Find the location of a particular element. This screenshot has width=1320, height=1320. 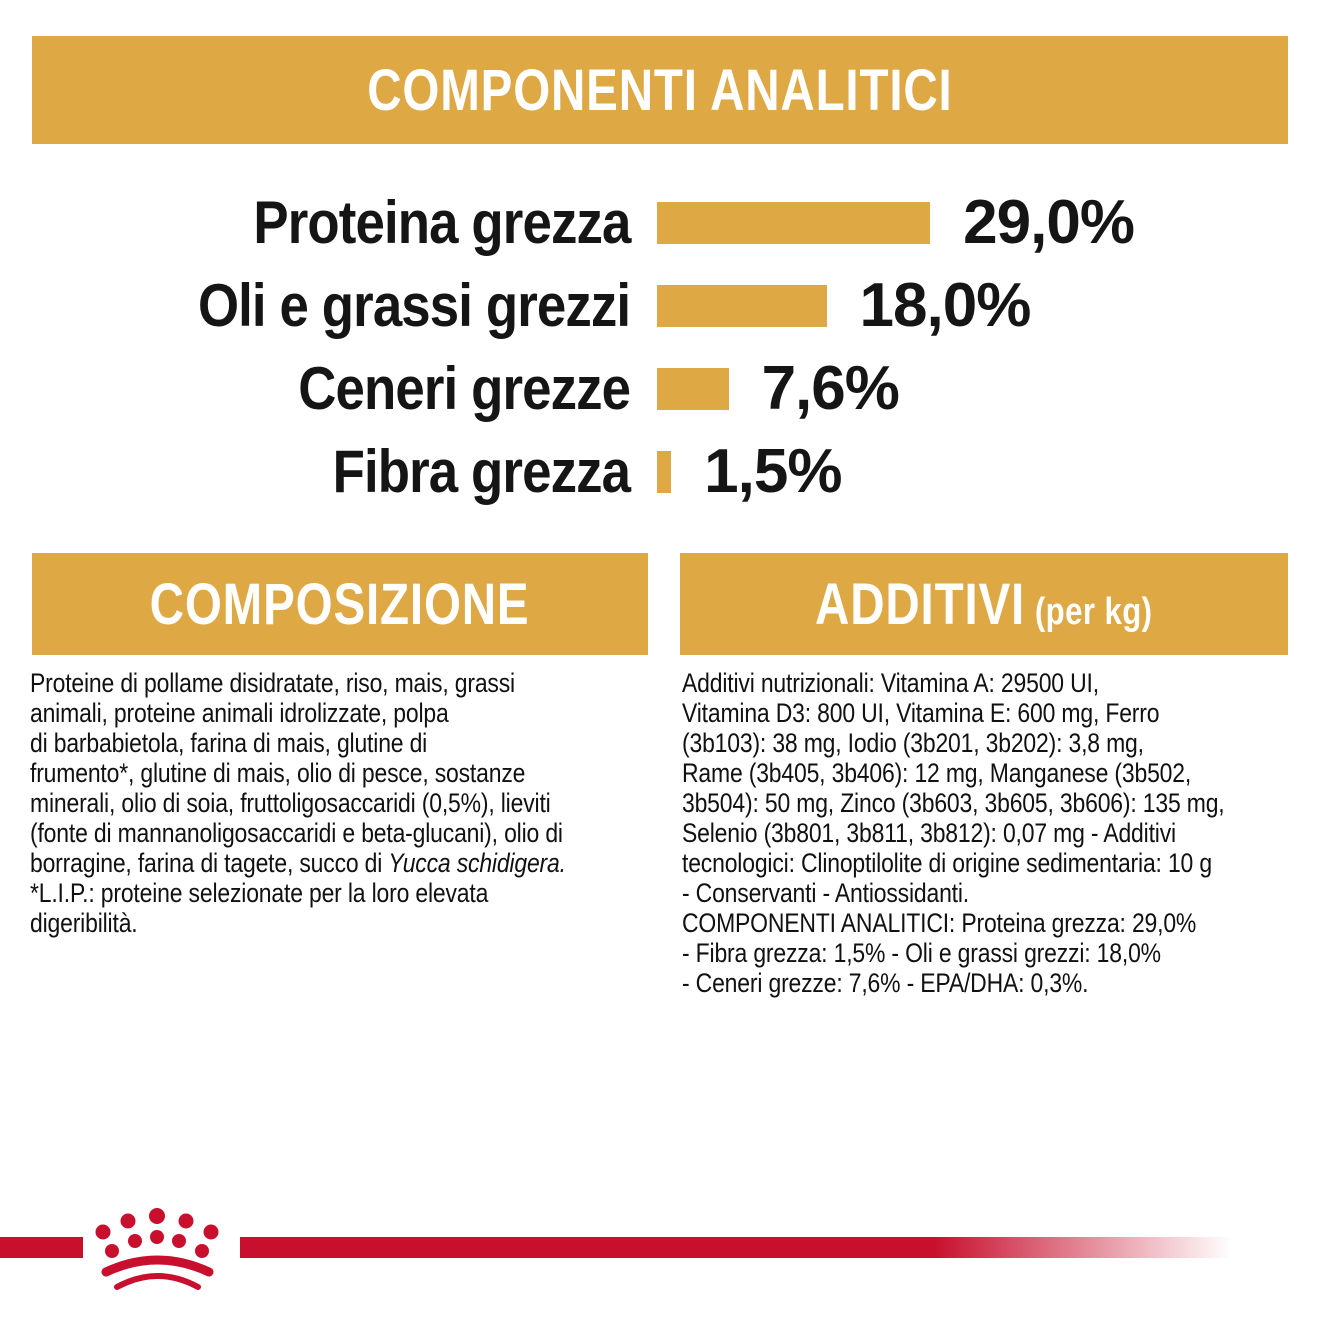

chart-row: Oli e grassi grezzi 18,0% is located at coordinates (660, 305).